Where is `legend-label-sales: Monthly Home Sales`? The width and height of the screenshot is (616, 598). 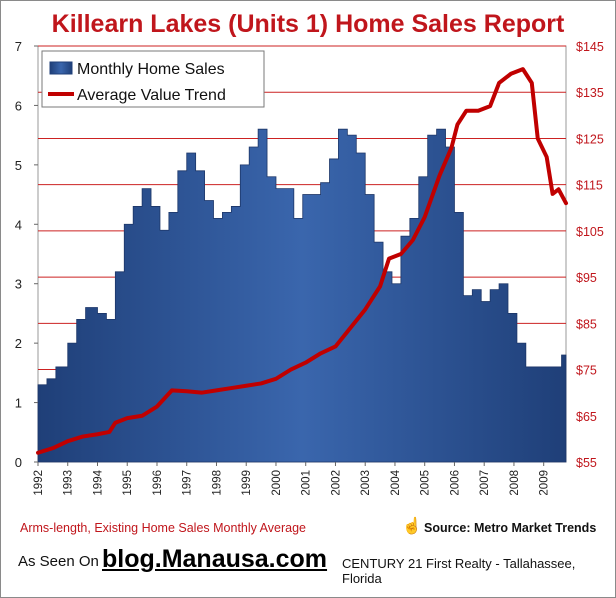
legend-label-sales: Monthly Home Sales is located at coordinates (151, 69).